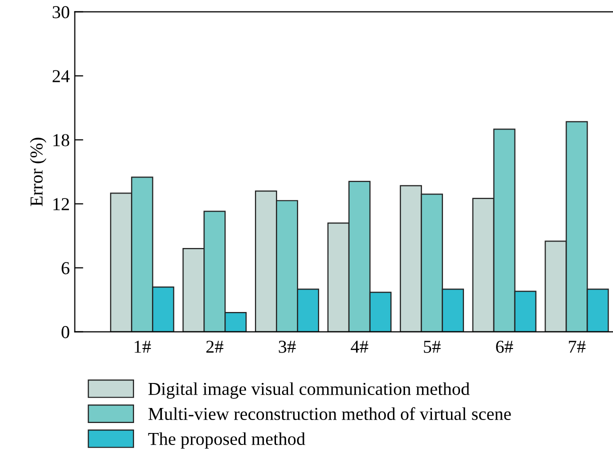 This screenshot has width=613, height=474. What do you see at coordinates (66, 332) in the screenshot?
I see `y-tick-label: 0` at bounding box center [66, 332].